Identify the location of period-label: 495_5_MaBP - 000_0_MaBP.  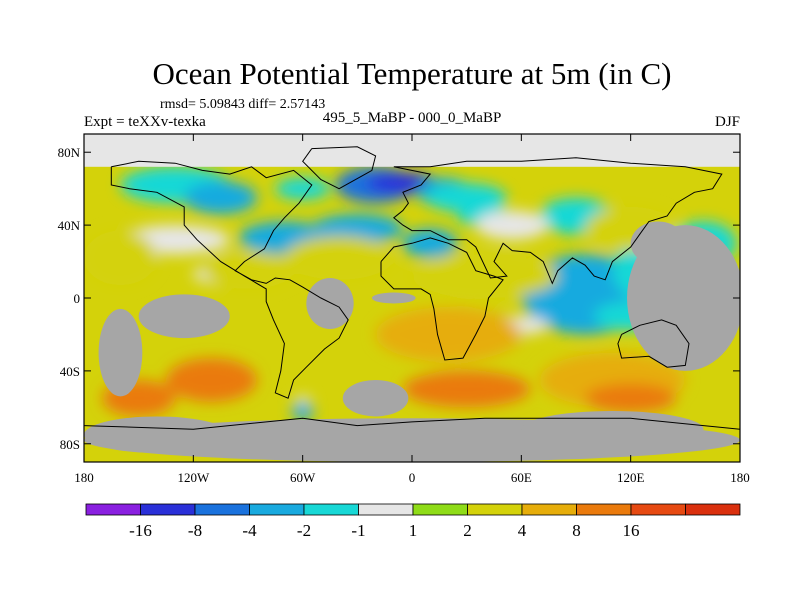
(412, 118).